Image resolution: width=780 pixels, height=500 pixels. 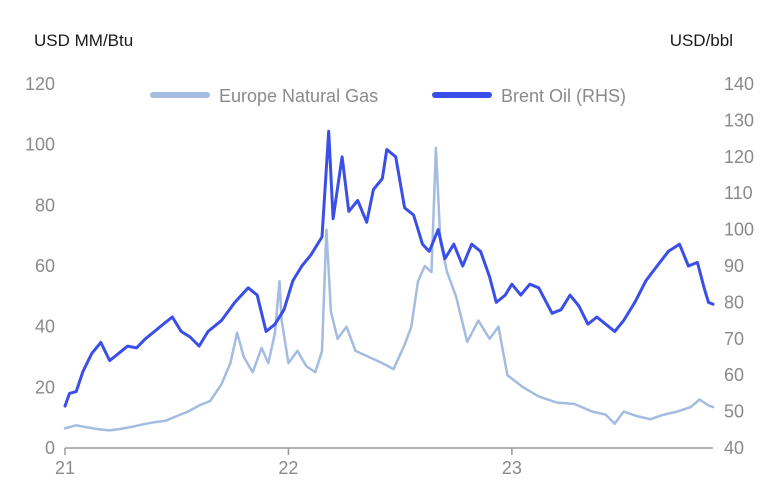 What do you see at coordinates (288, 468) in the screenshot?
I see `x-tick-label: 22` at bounding box center [288, 468].